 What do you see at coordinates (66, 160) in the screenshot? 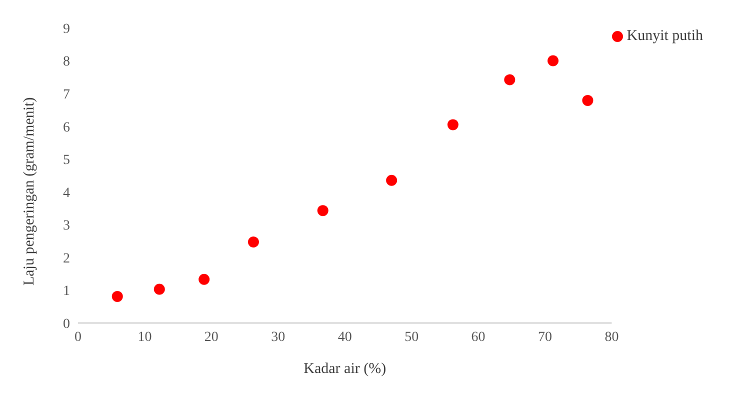
I see `y-tick-label: 5` at bounding box center [66, 160].